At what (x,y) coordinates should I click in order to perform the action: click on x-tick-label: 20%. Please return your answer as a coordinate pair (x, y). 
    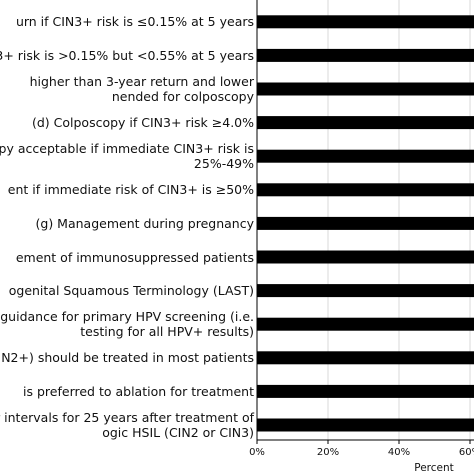
    Looking at the image, I should click on (328, 452).